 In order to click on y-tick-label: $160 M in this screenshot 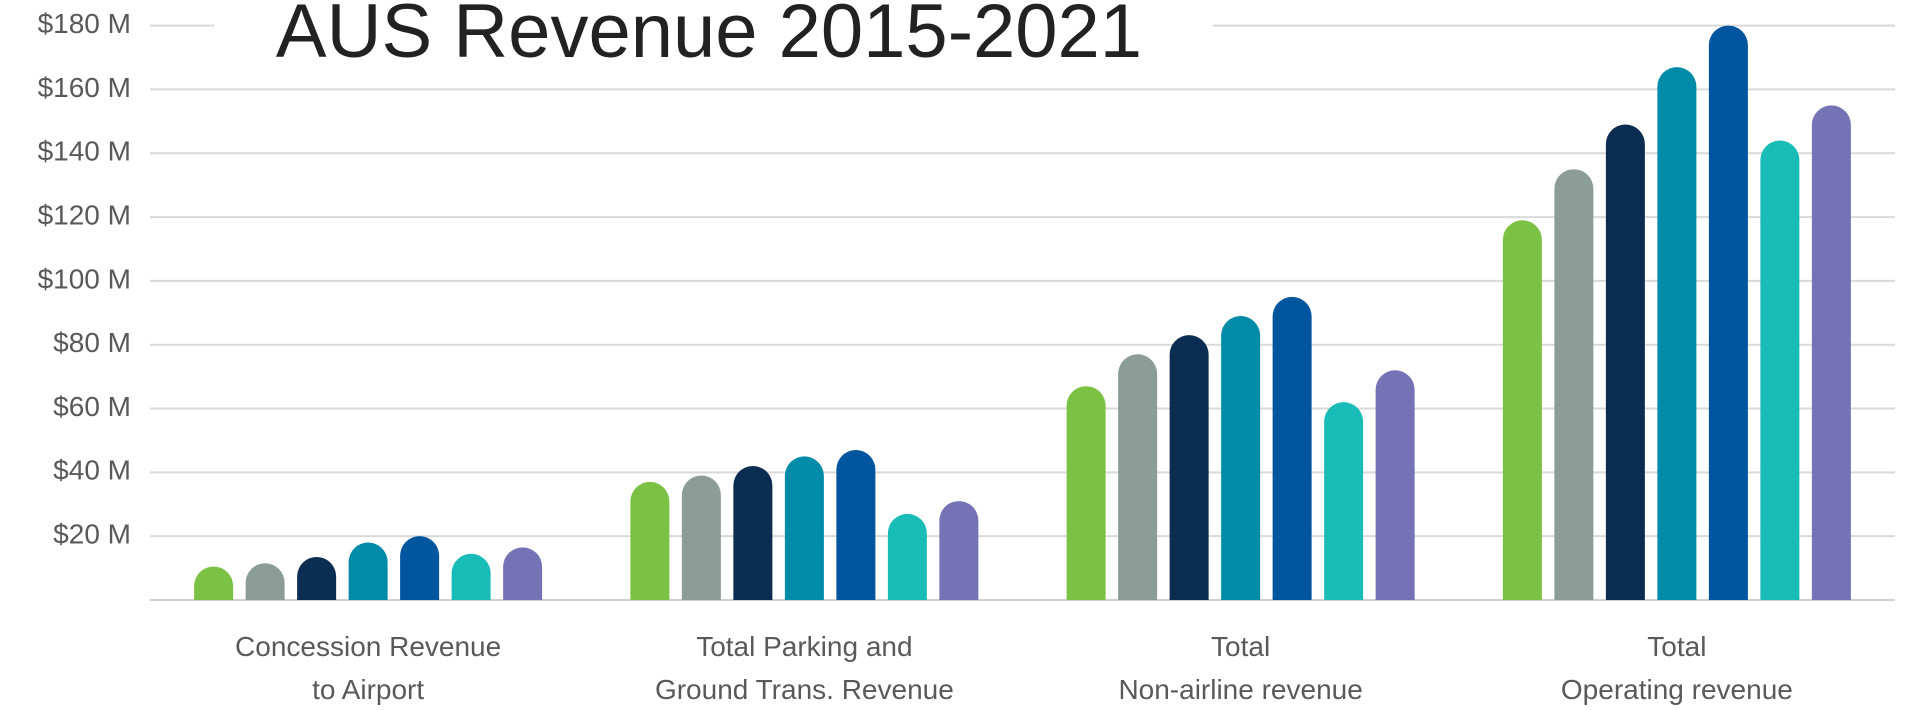, I will do `click(84, 87)`.